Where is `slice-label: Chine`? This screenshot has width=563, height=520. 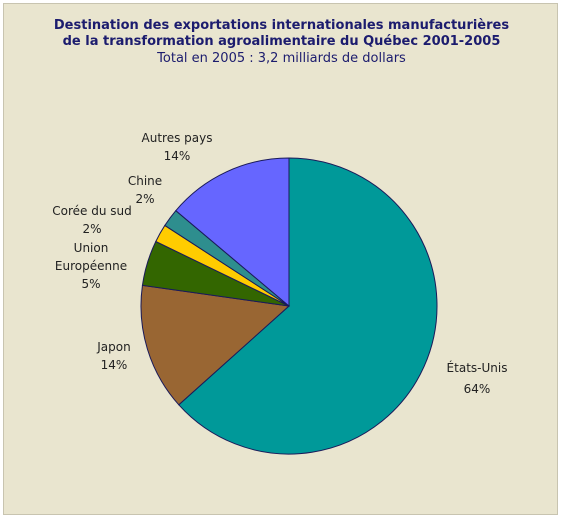
slice-label: Chine is located at coordinates (145, 181).